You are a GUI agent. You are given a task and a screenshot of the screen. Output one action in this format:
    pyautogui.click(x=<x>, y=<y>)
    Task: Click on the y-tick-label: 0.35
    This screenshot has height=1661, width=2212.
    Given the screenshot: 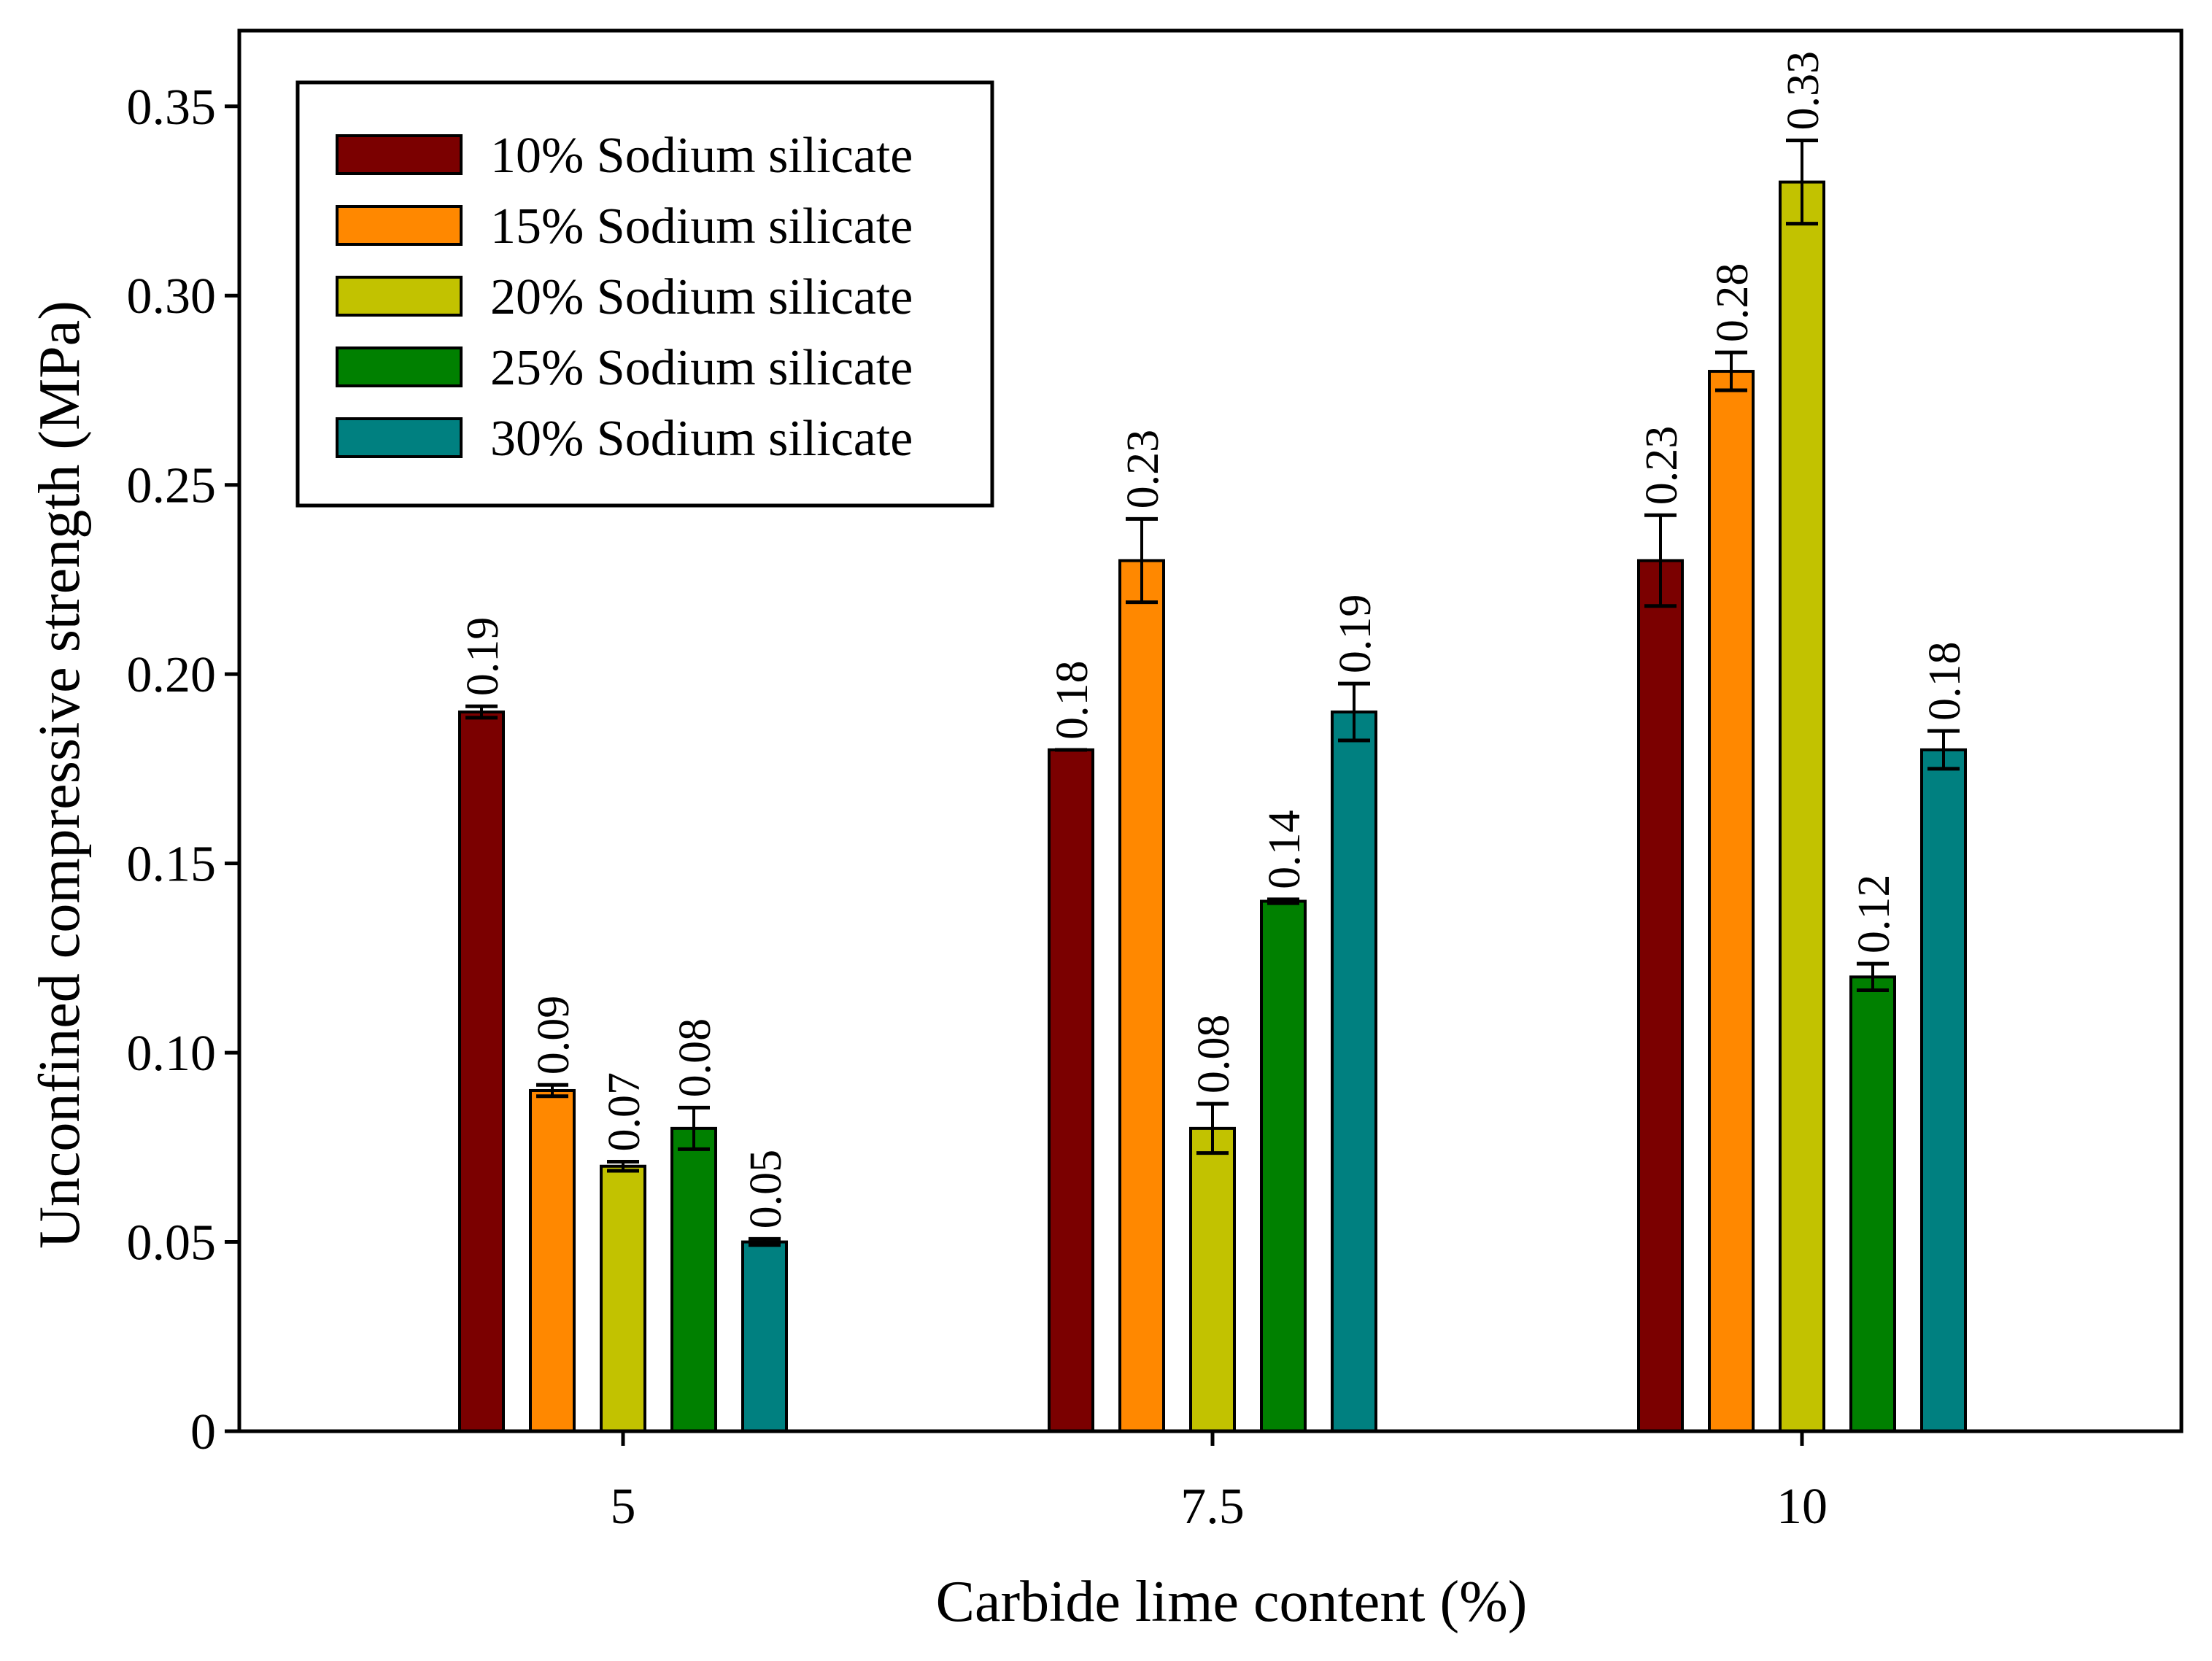 What is the action you would take?
    pyautogui.click(x=172, y=108)
    